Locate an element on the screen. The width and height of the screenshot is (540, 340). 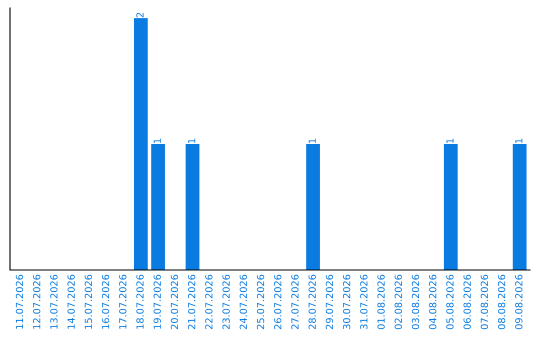
x-tick-label: 22.07.2026 is located at coordinates (209, 302).